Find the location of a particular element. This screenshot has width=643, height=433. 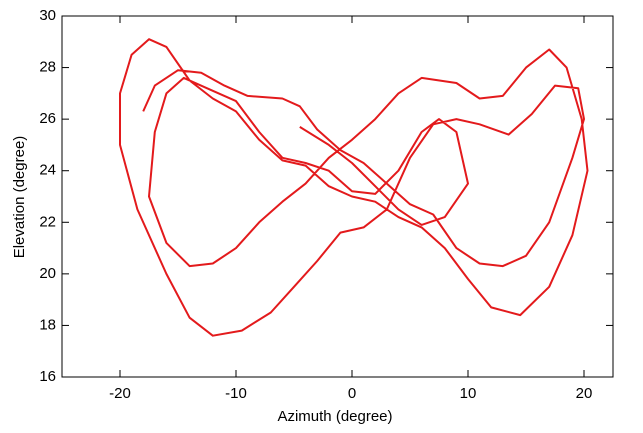

x-tick-label: 0 is located at coordinates (352, 393).